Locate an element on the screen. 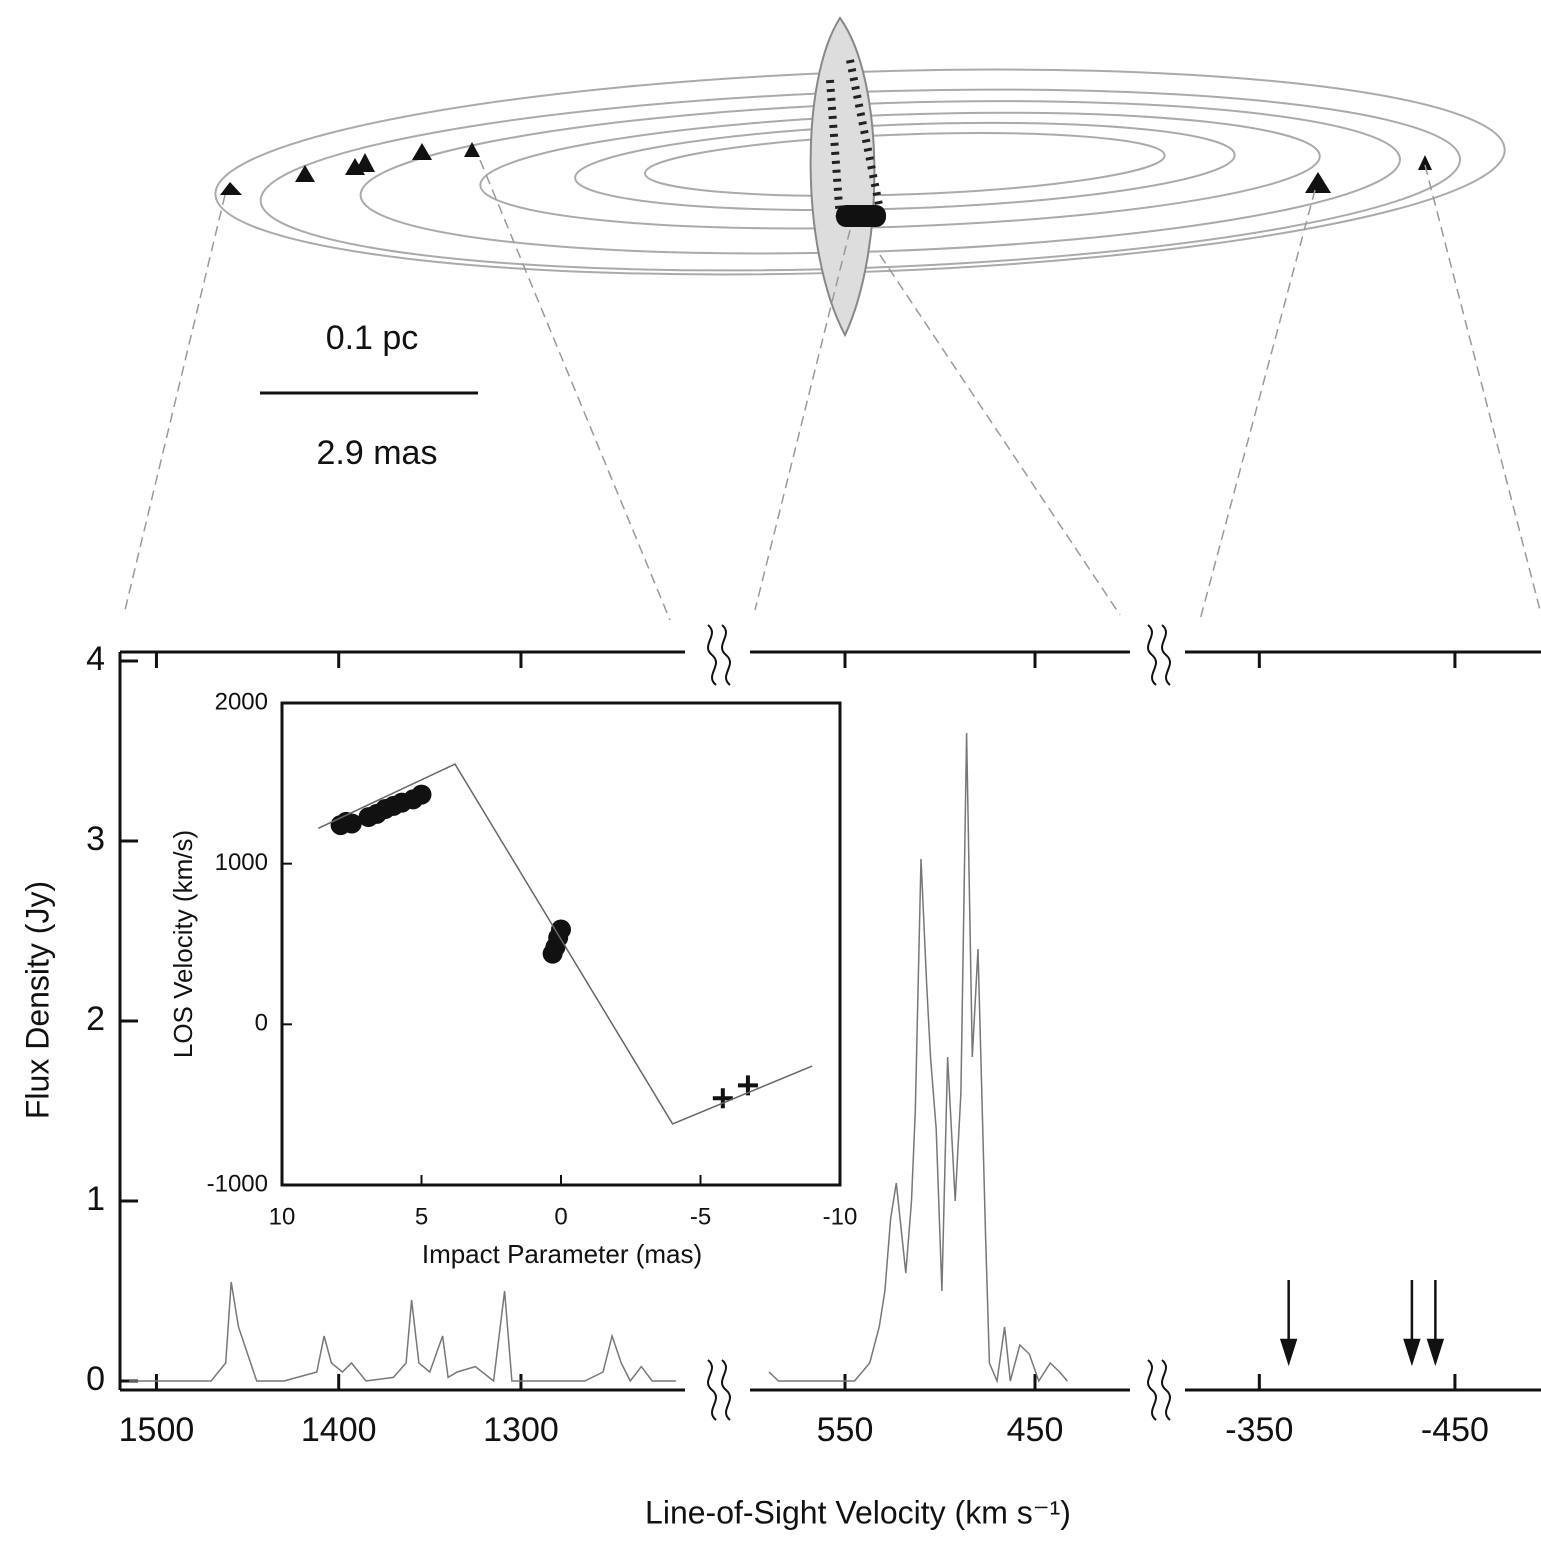 Image resolution: width=1541 pixels, height=1547 pixels. y-axis-label: Flux Density (Jy) is located at coordinates (37, 1000).